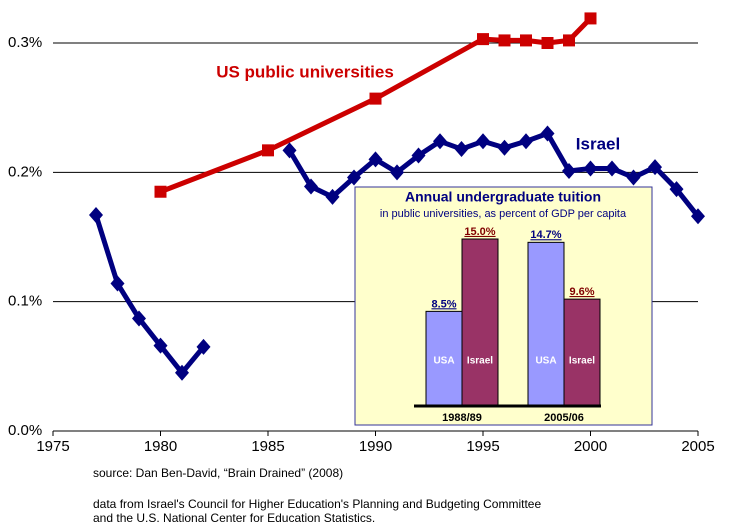 Image resolution: width=729 pixels, height=529 pixels. Describe the element at coordinates (479, 232) in the screenshot. I see `value-label: 15.0%` at that location.